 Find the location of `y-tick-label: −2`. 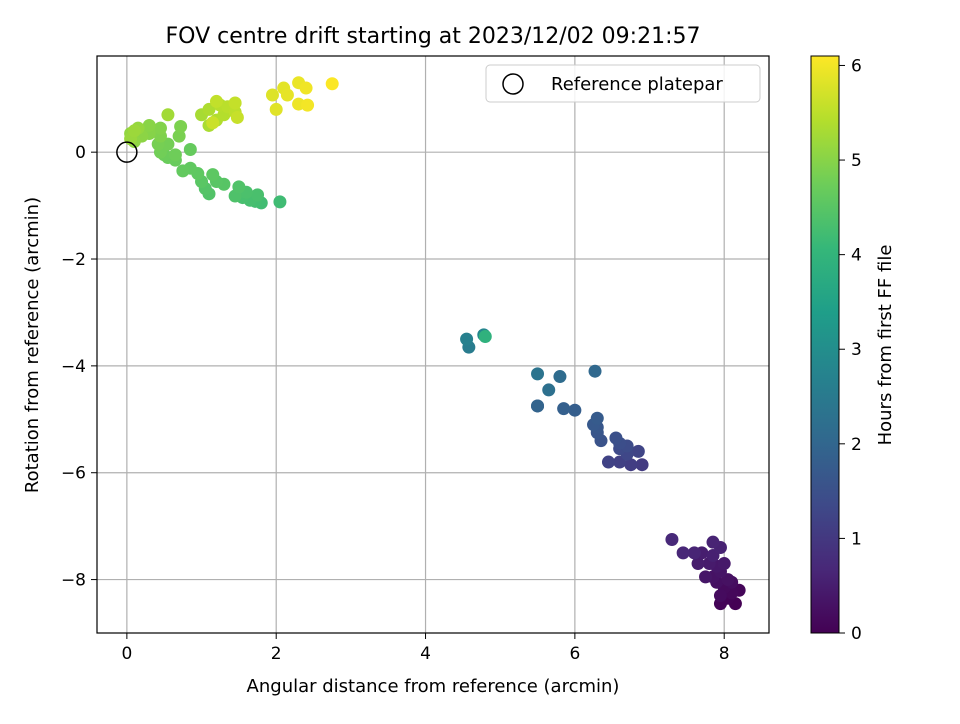

y-tick-label: −2 is located at coordinates (73, 260).